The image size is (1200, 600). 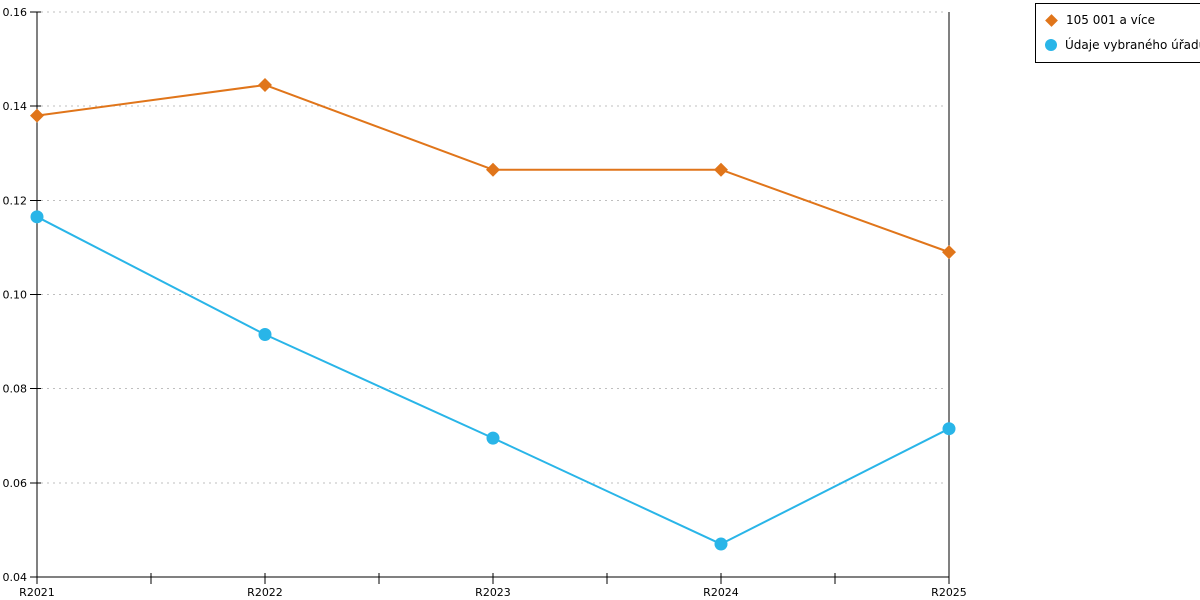 What do you see at coordinates (949, 592) in the screenshot?
I see `x-tick-label: R2025` at bounding box center [949, 592].